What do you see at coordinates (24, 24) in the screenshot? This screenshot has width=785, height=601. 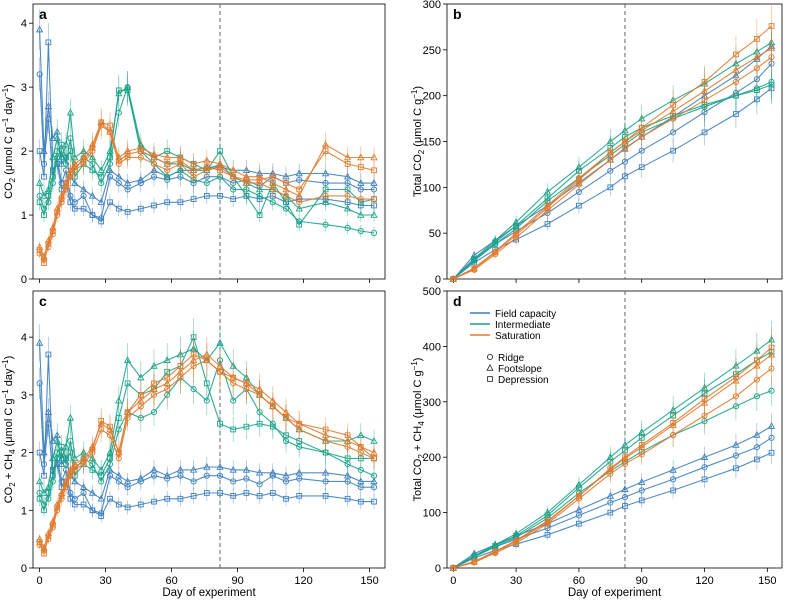 I see `y-tick-label: 4` at bounding box center [24, 24].